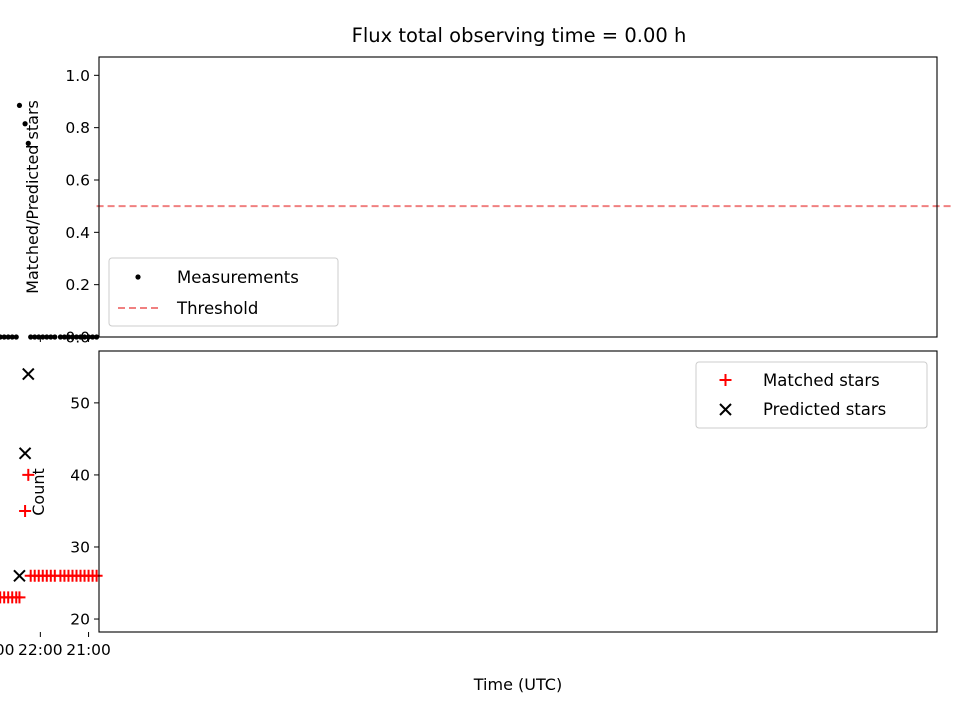 This screenshot has width=960, height=720. What do you see at coordinates (517, 684) in the screenshot?
I see `bottom-x-axis-label: Time (UTC)` at bounding box center [517, 684].